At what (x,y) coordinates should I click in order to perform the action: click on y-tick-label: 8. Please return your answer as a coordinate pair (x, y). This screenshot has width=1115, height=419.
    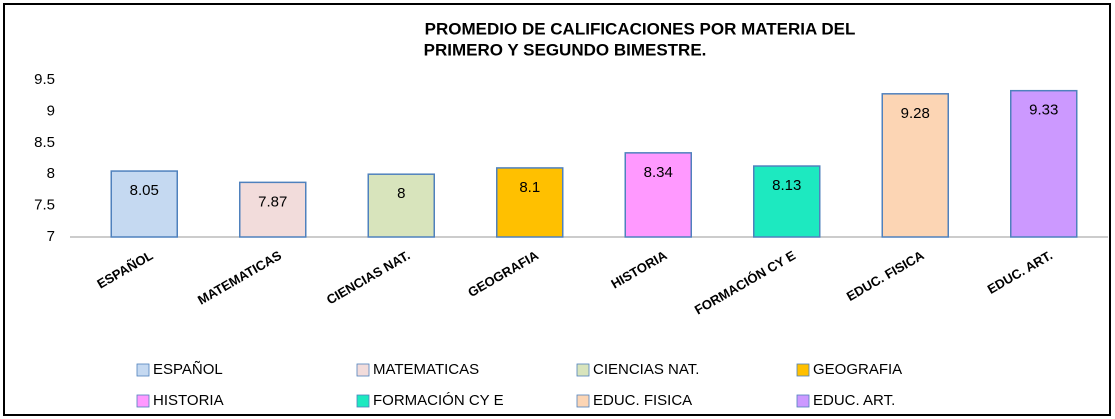
    Looking at the image, I should click on (51, 173).